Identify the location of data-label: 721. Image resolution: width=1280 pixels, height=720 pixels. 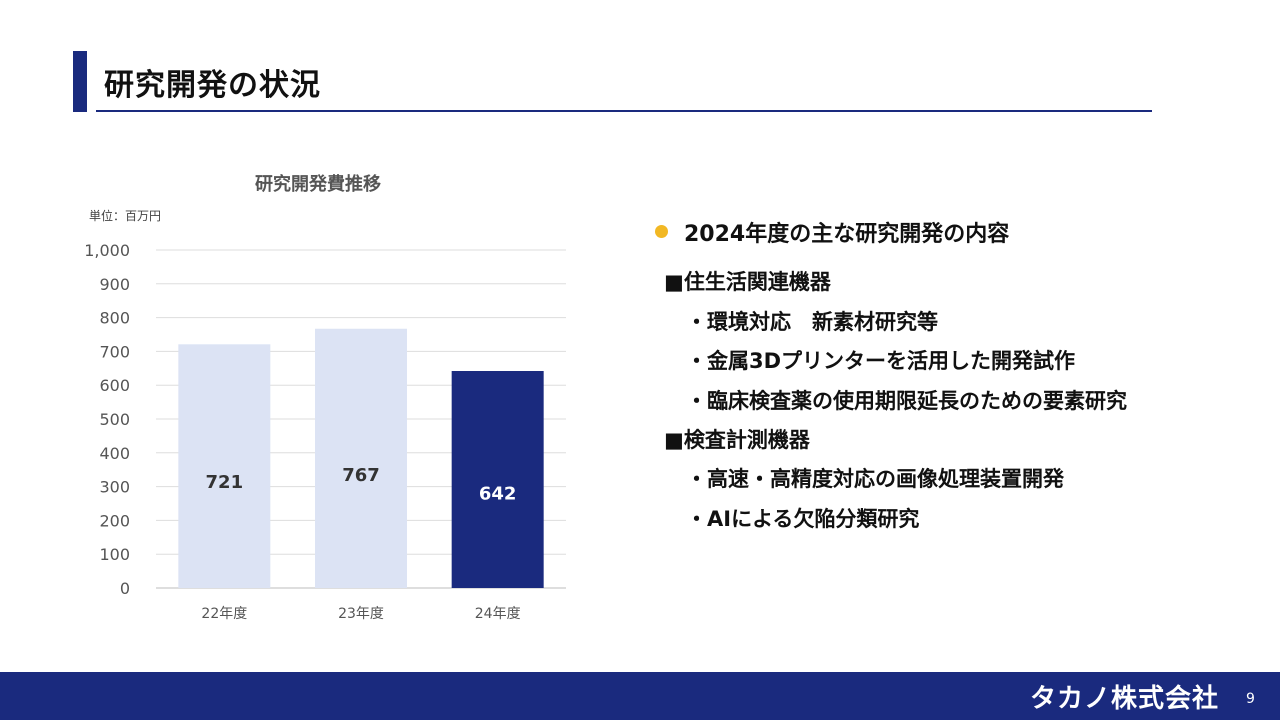
(225, 482).